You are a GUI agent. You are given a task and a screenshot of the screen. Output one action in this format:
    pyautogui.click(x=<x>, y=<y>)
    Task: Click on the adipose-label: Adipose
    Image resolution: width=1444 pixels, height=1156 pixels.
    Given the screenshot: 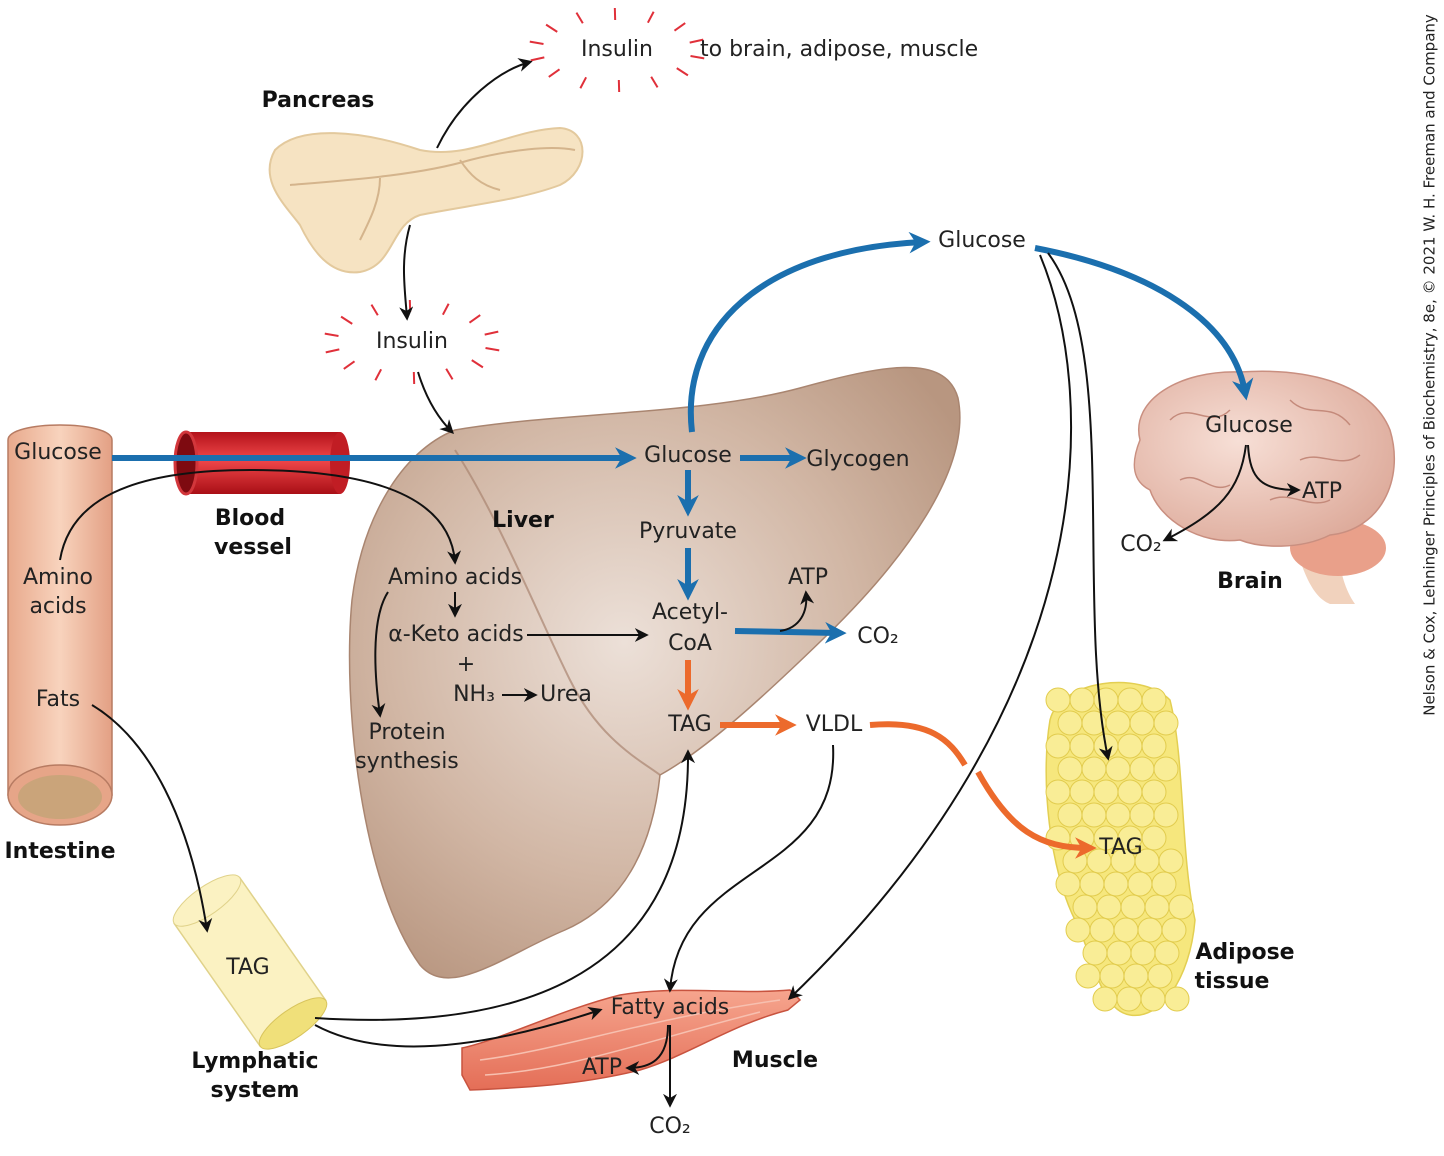 What is the action you would take?
    pyautogui.click(x=1244, y=952)
    